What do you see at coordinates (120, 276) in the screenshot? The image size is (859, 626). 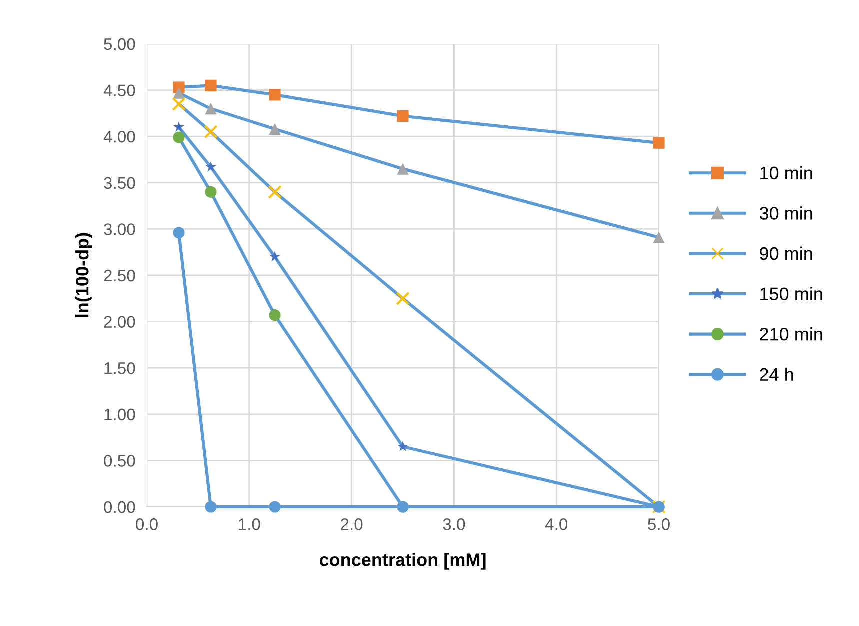 I see `y-tick-label: 2.50` at bounding box center [120, 276].